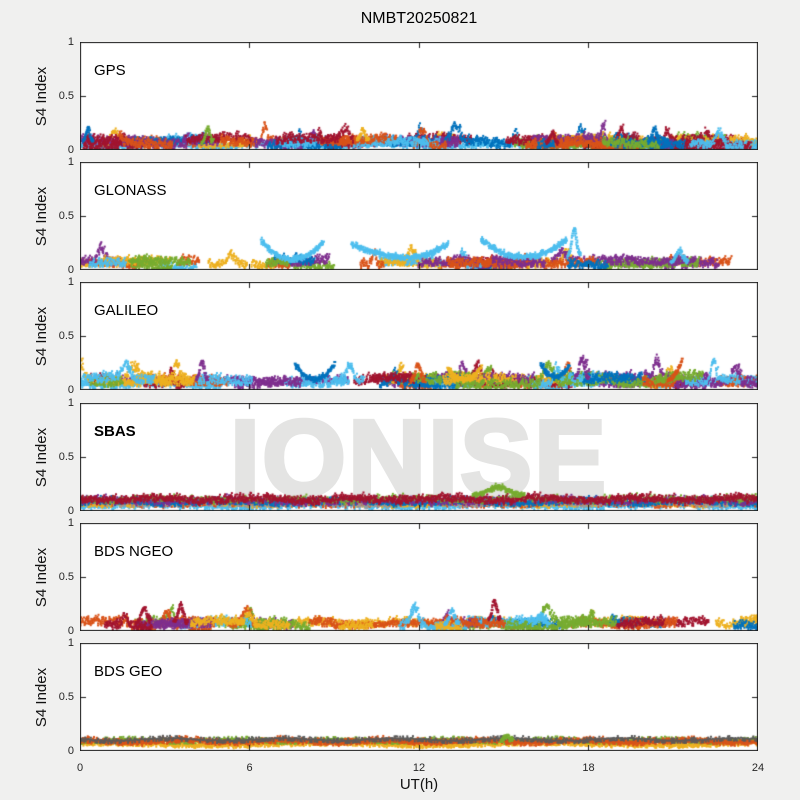  I want to click on chart-title: NMBT20250821, so click(419, 18).